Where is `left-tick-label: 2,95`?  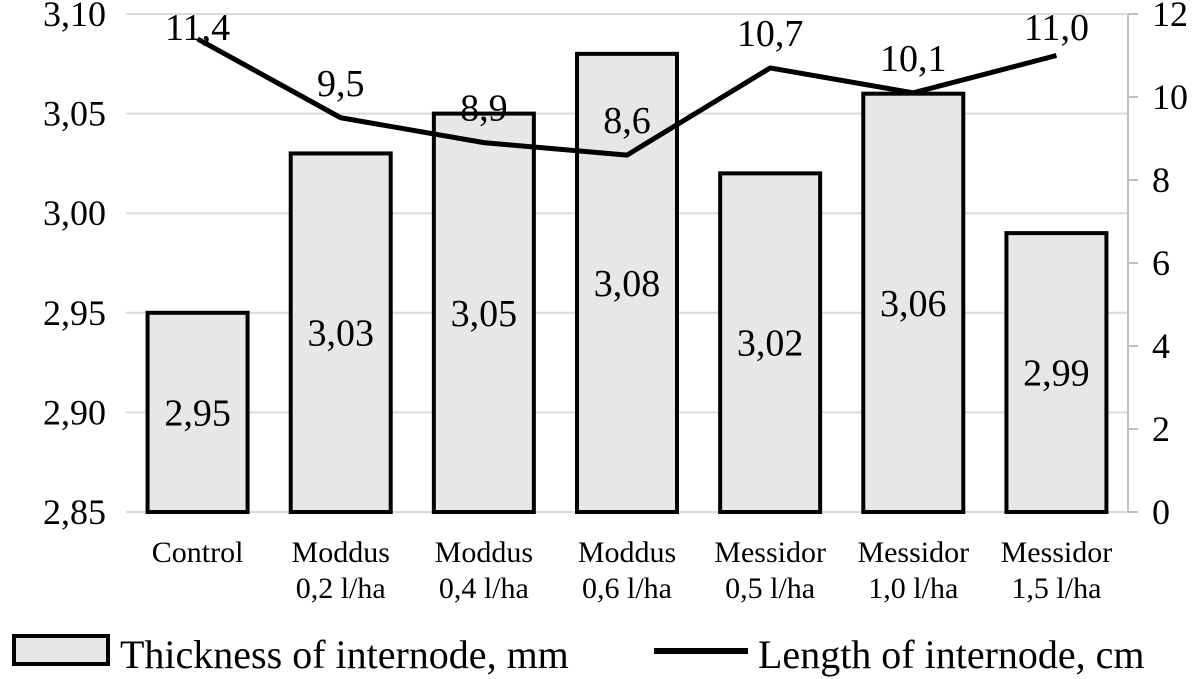 left-tick-label: 2,95 is located at coordinates (74, 313).